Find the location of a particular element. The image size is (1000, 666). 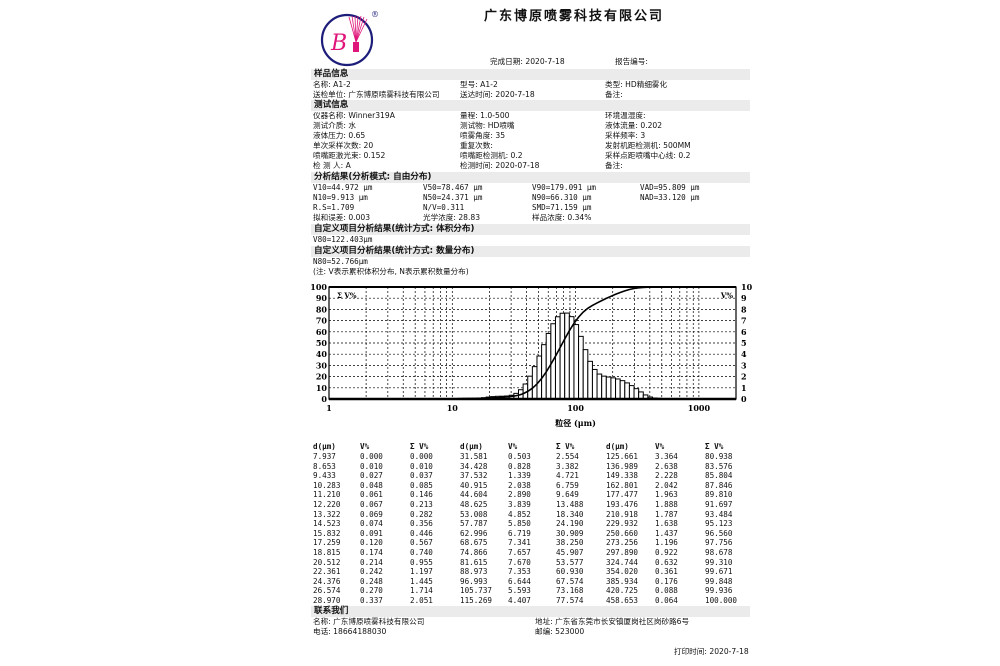

left-tick-label: 70 is located at coordinates (322, 321).